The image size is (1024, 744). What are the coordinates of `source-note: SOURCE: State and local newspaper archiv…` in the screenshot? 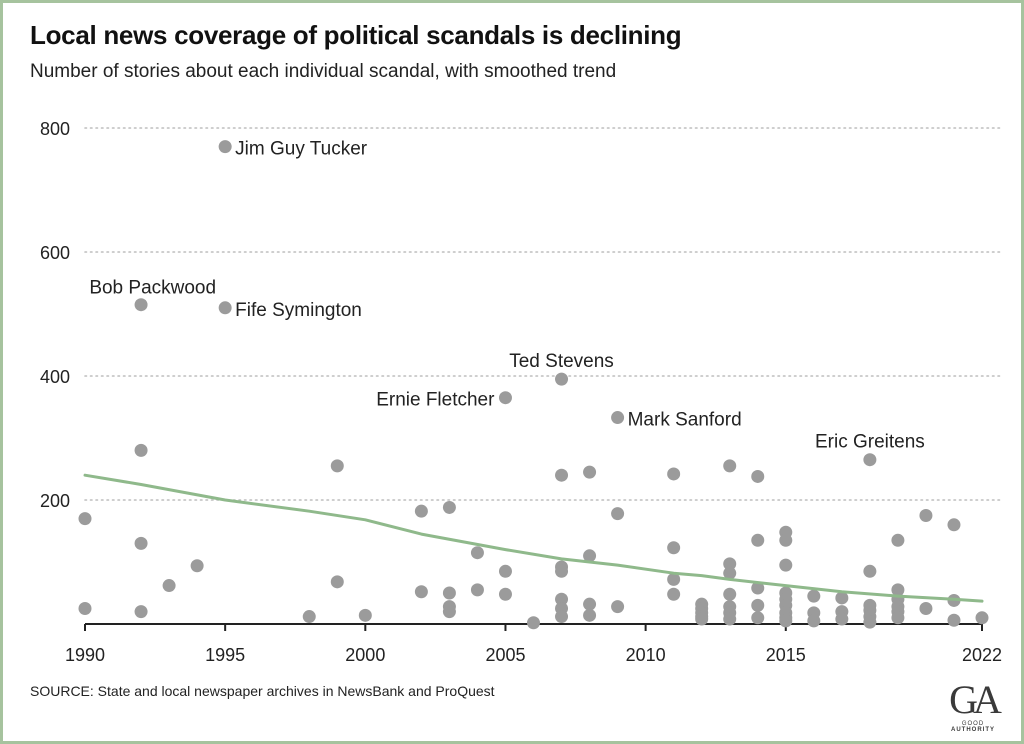 It's located at (262, 691).